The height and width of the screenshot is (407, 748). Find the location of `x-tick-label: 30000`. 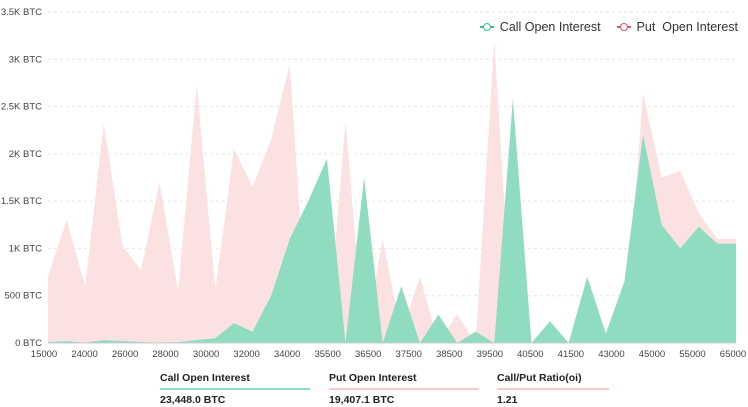

x-tick-label: 30000 is located at coordinates (206, 354).